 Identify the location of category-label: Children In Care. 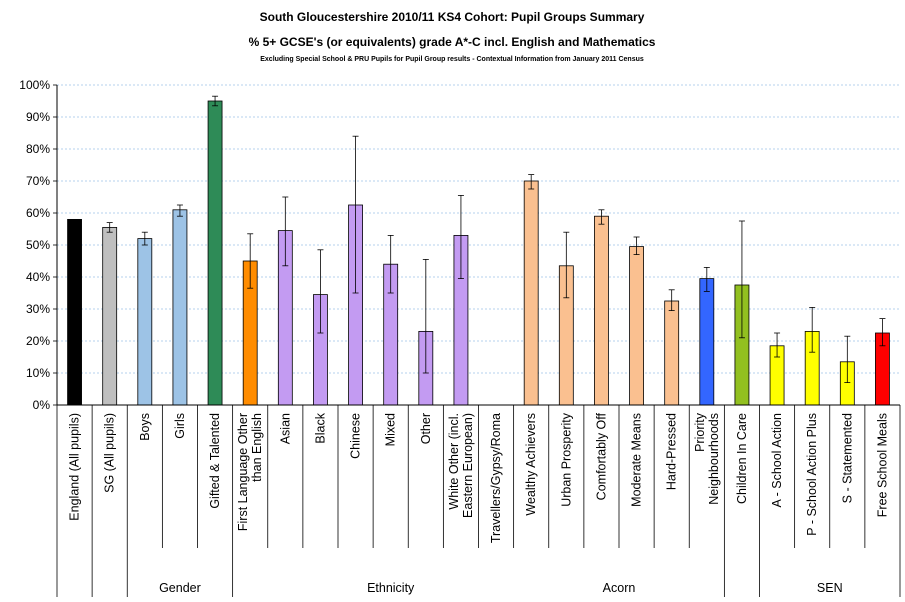
(742, 458).